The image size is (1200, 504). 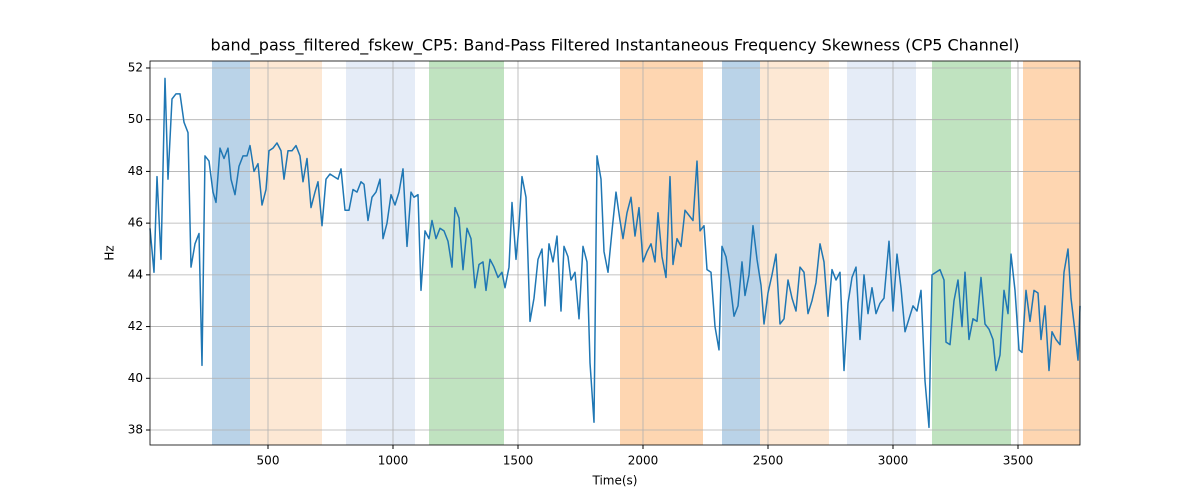 I want to click on x-tick-label: 500, so click(x=268, y=461).